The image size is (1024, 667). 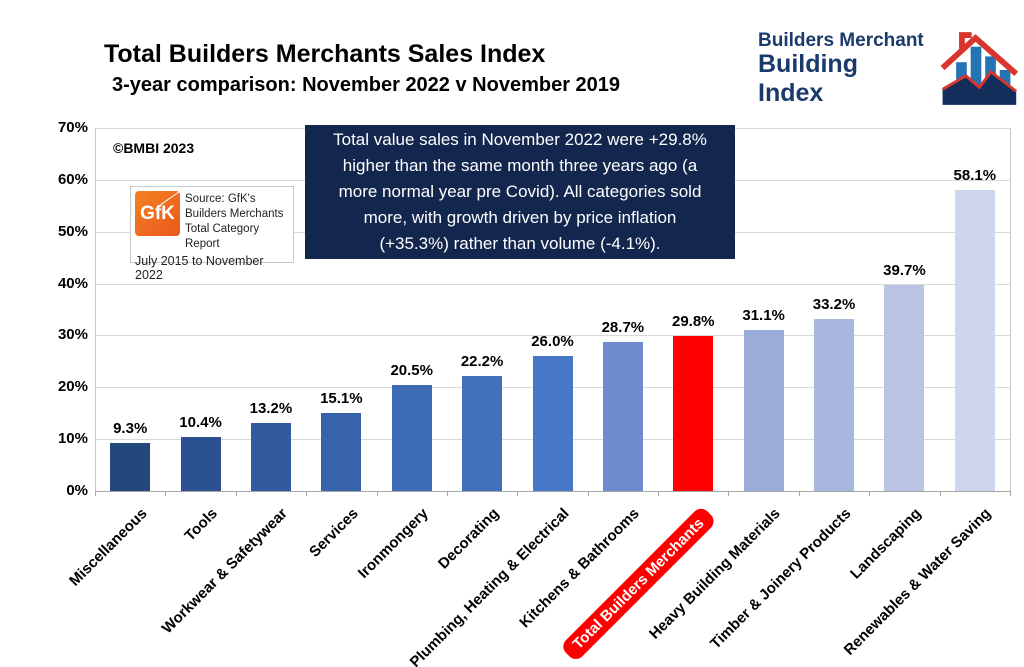 What do you see at coordinates (1010, 309) in the screenshot?
I see `plot-border-right` at bounding box center [1010, 309].